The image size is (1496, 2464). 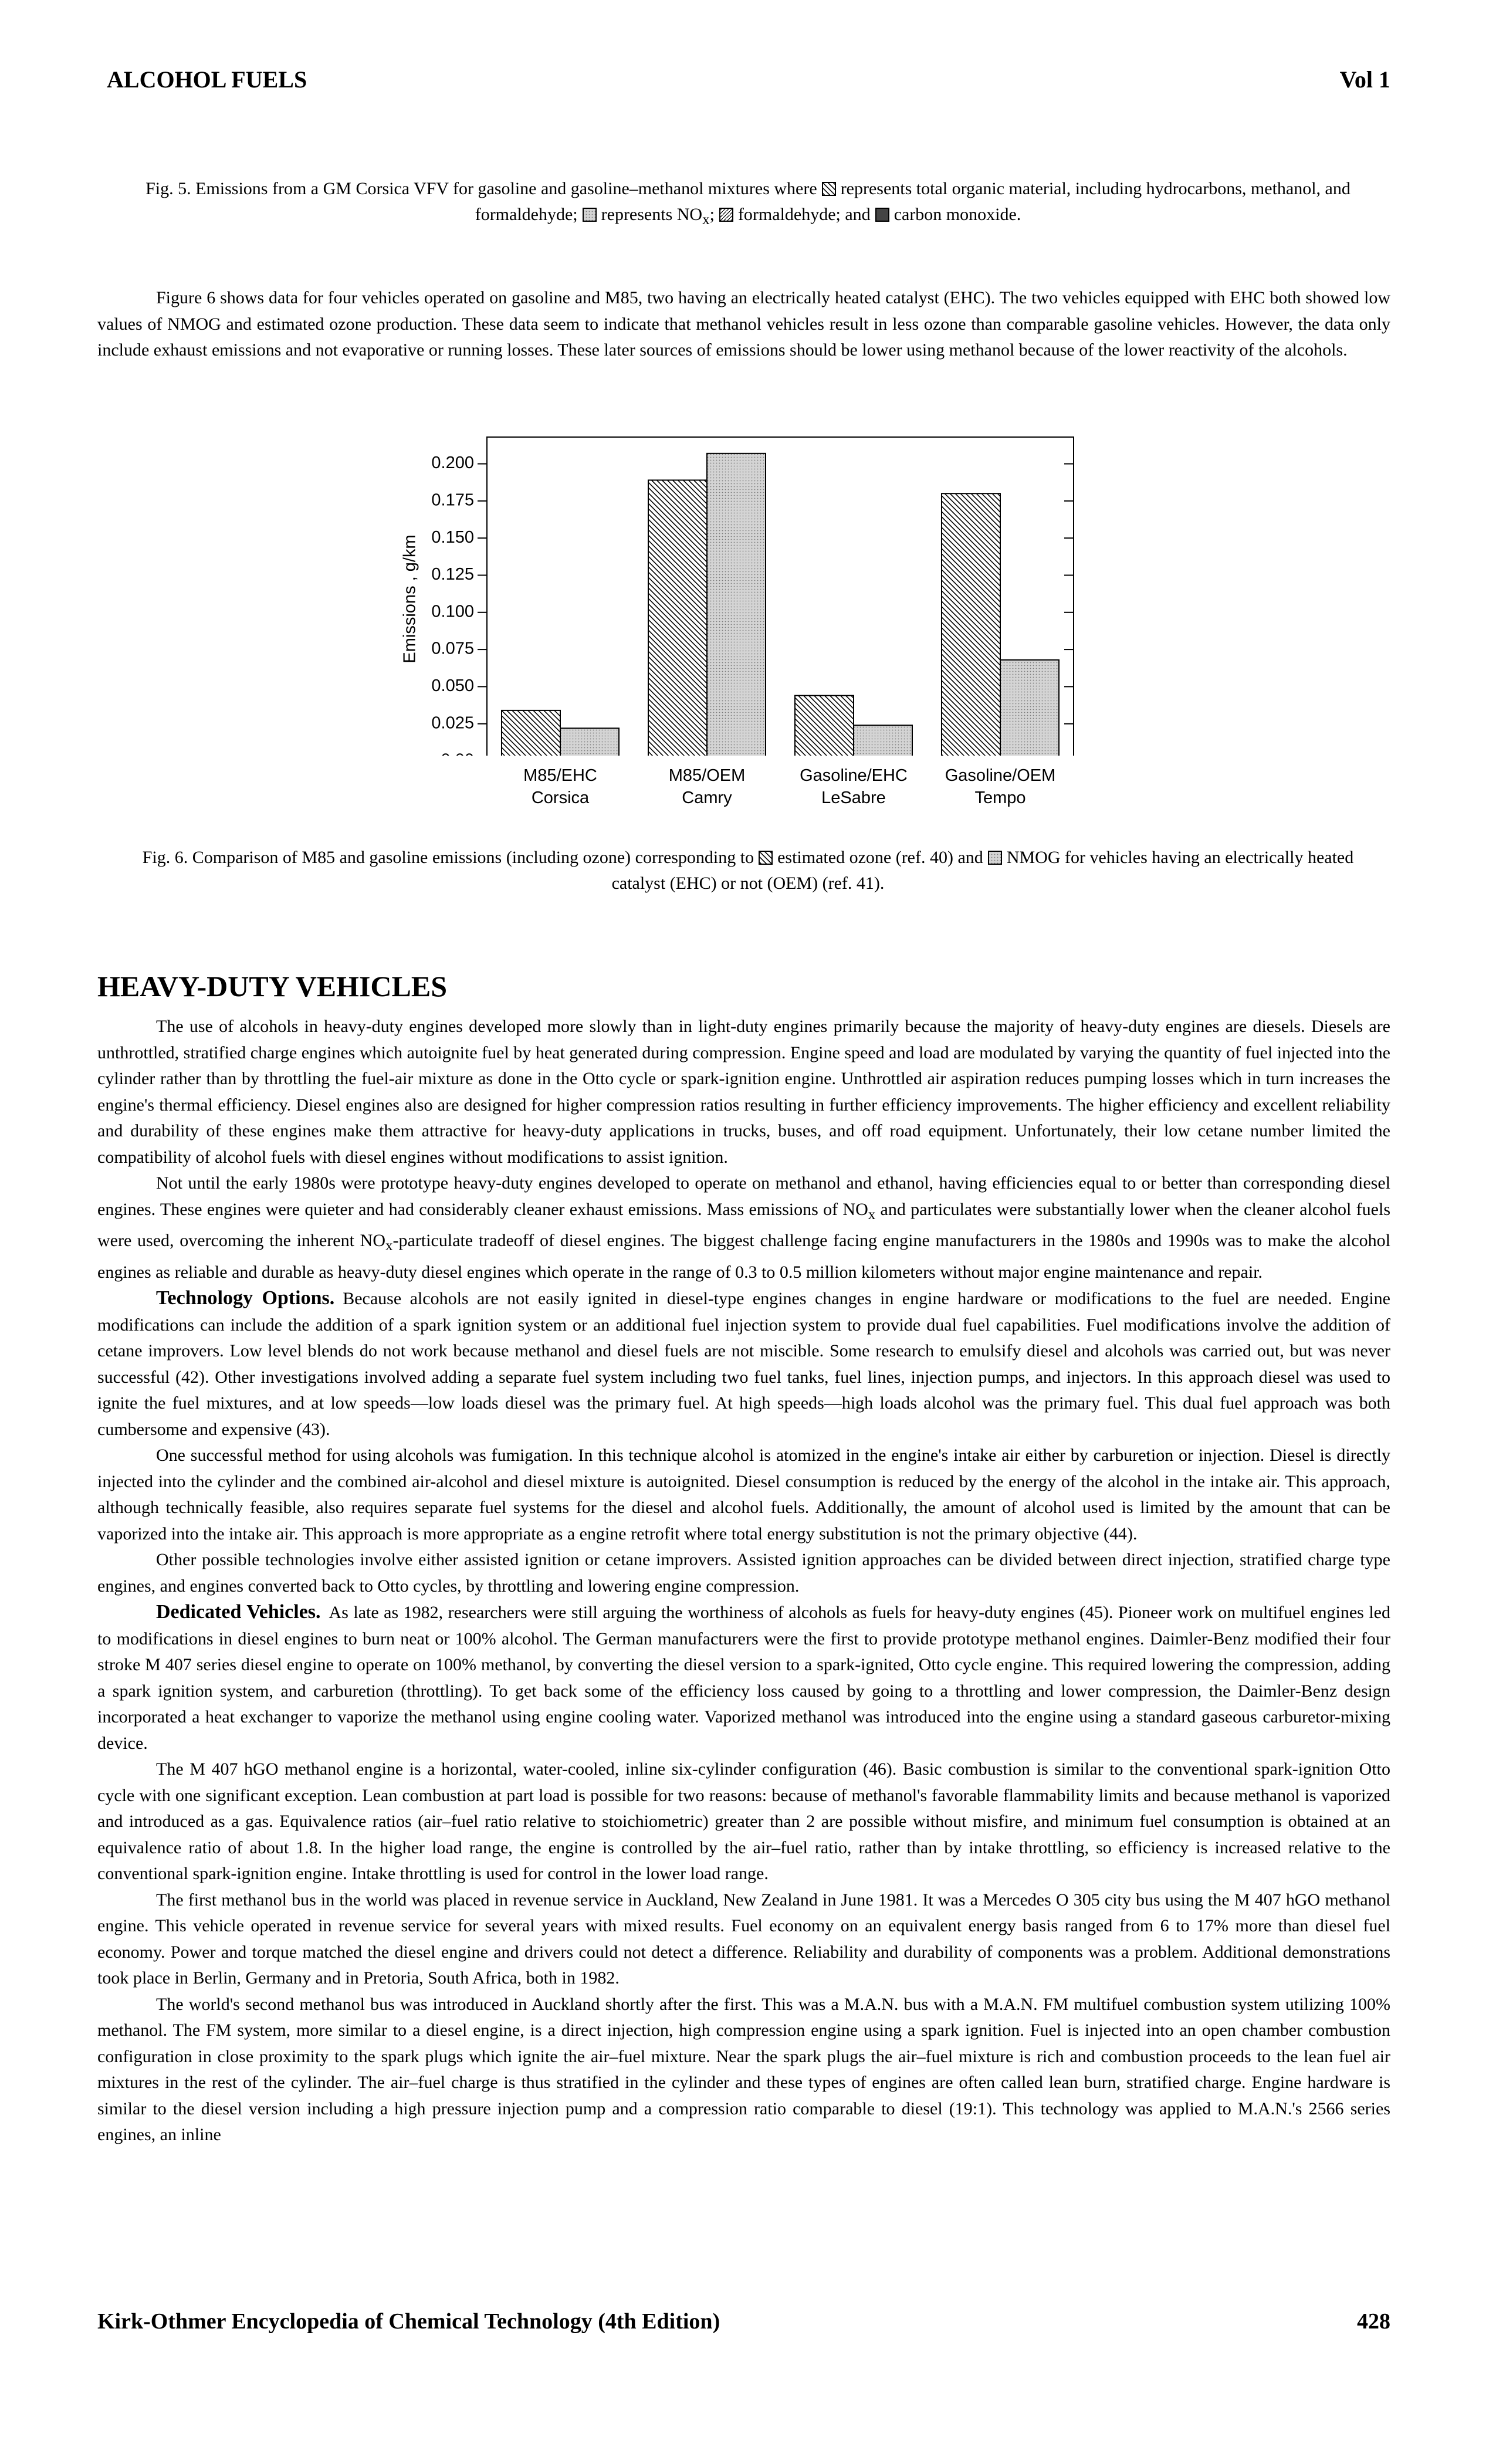 What do you see at coordinates (453, 685) in the screenshot?
I see `y-tick-label: 0.050` at bounding box center [453, 685].